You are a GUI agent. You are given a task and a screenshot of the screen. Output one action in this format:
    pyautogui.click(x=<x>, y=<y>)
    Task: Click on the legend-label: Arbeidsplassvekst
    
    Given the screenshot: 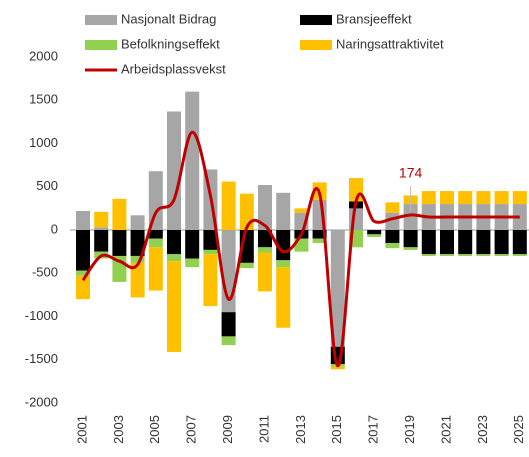 What is the action you would take?
    pyautogui.click(x=173, y=68)
    